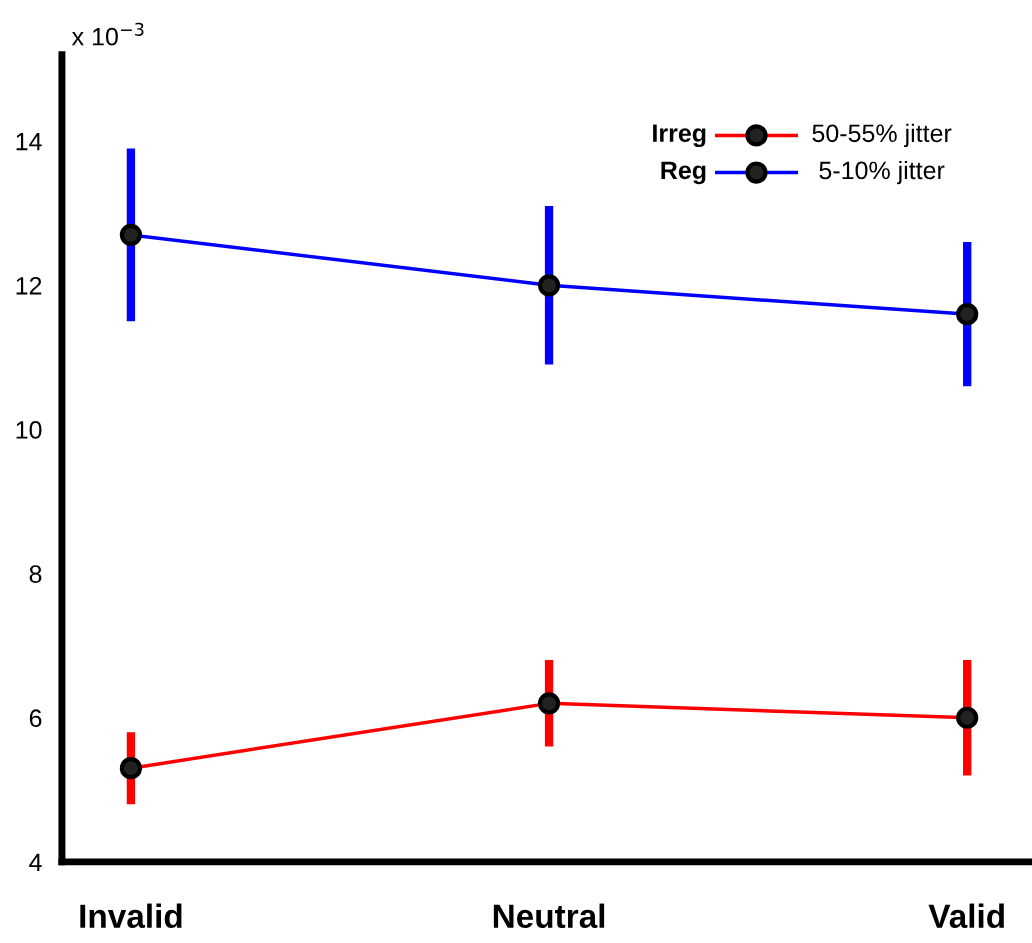 The height and width of the screenshot is (943, 1032). What do you see at coordinates (35, 574) in the screenshot?
I see `y-tick-label: 8` at bounding box center [35, 574].